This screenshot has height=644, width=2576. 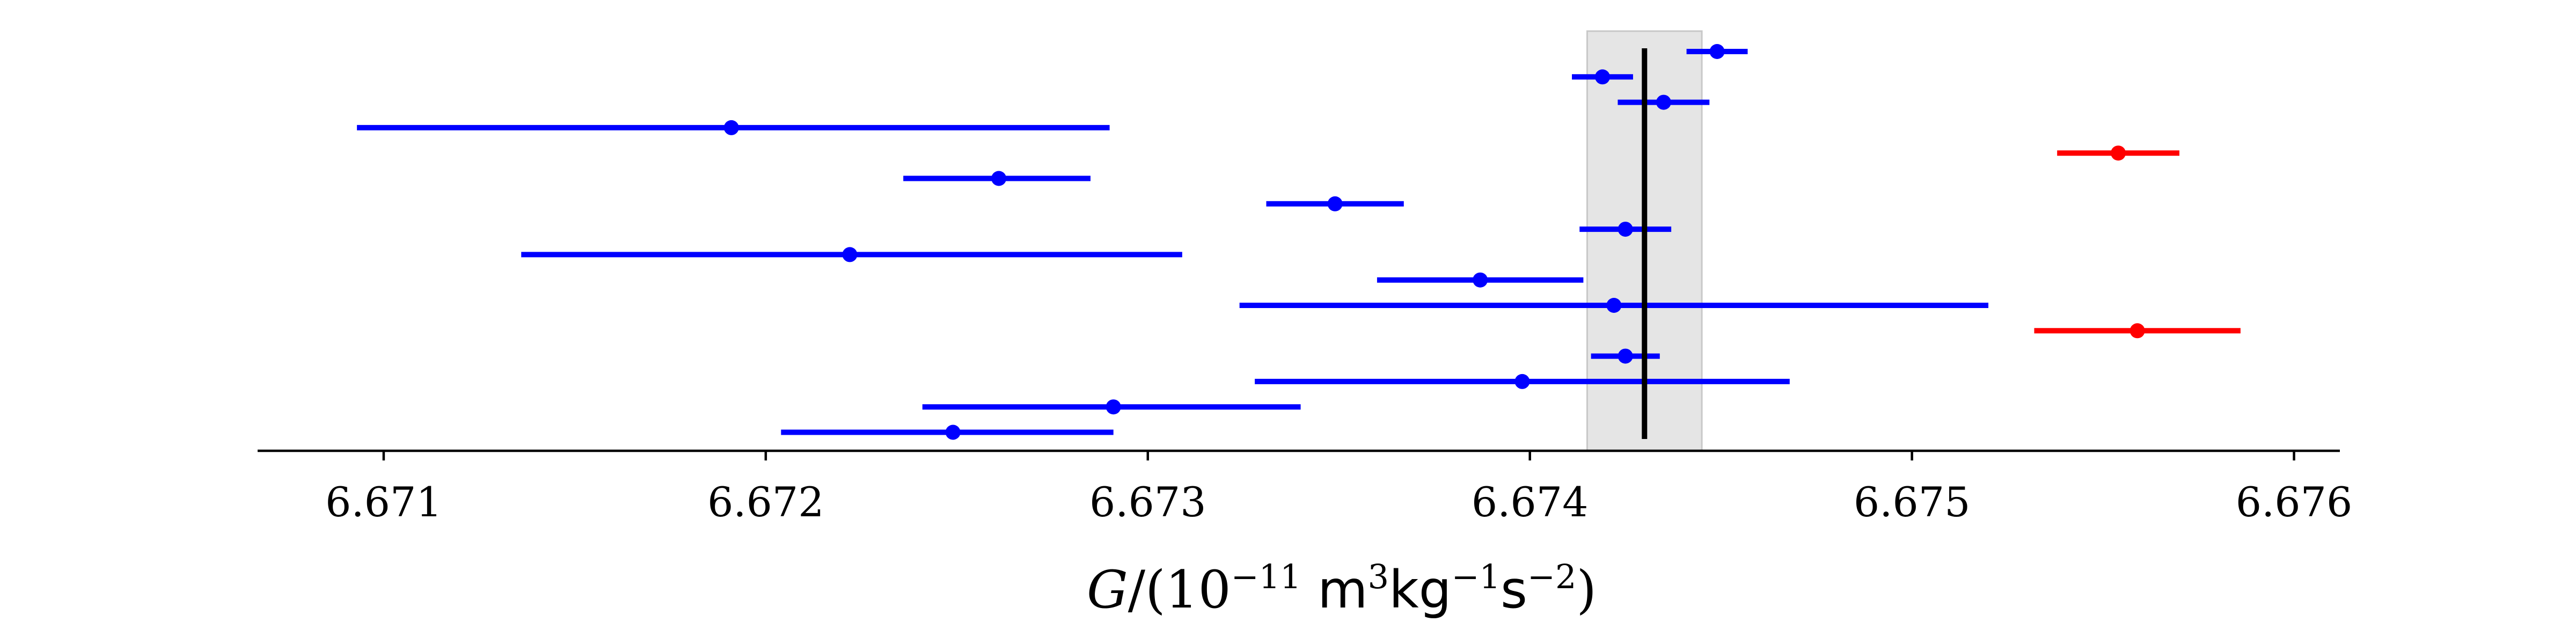 What do you see at coordinates (1530, 502) in the screenshot?
I see `x-tick-label: 6.674` at bounding box center [1530, 502].